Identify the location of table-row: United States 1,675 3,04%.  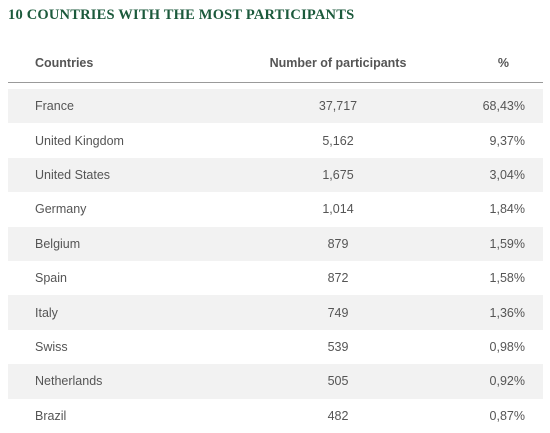
(275, 175).